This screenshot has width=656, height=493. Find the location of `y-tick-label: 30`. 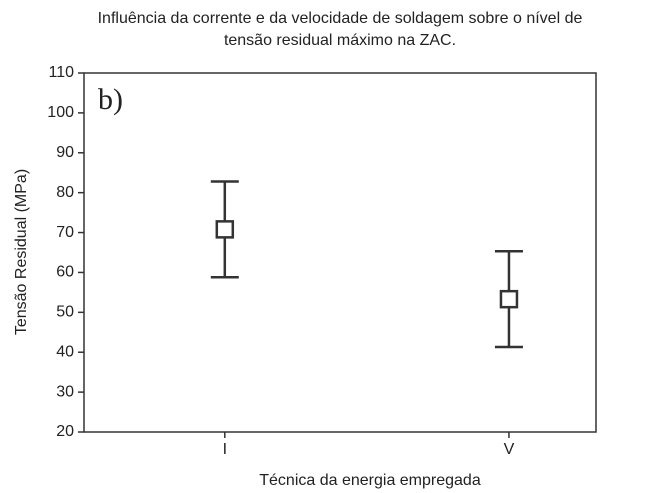

y-tick-label: 30 is located at coordinates (65, 391).